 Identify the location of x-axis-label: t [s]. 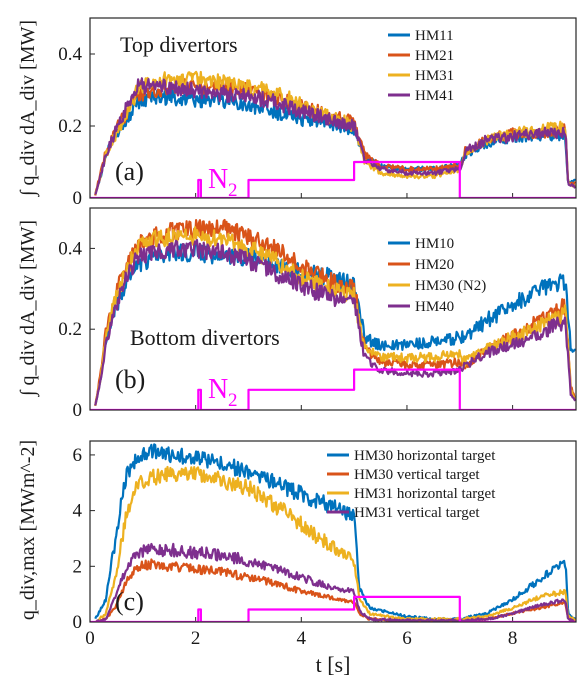
(333, 664).